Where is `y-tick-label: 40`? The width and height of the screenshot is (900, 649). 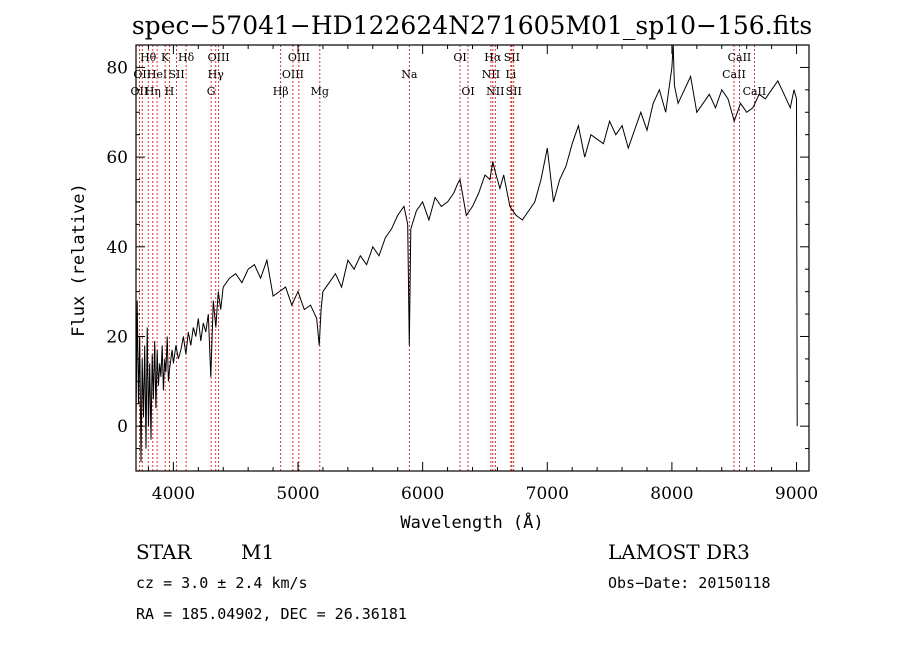 y-tick-label: 40 is located at coordinates (117, 248).